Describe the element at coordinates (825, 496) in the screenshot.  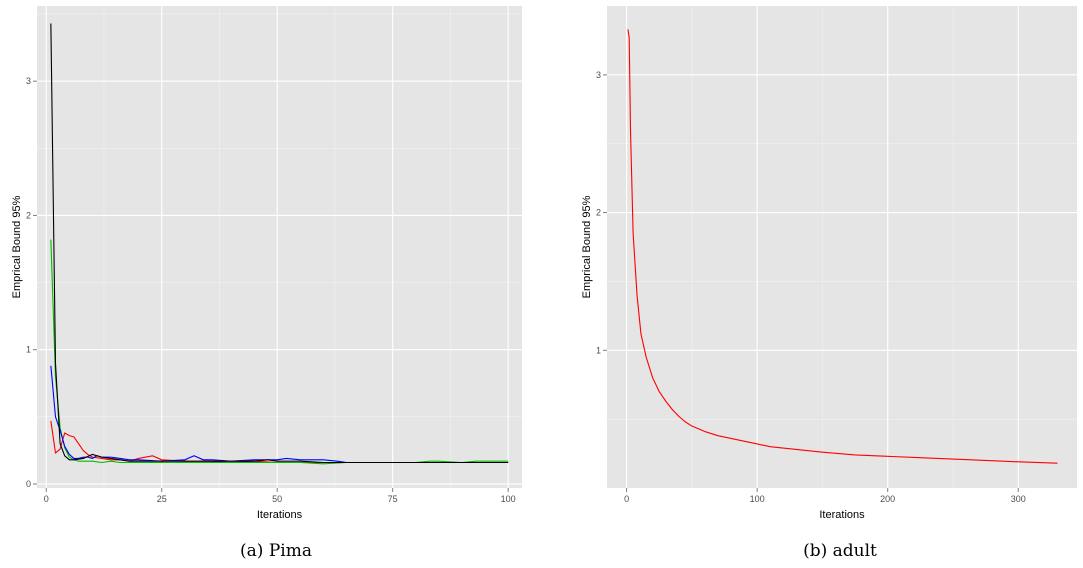
I see `x-ticks-adult: 0 100 200 300` at that location.